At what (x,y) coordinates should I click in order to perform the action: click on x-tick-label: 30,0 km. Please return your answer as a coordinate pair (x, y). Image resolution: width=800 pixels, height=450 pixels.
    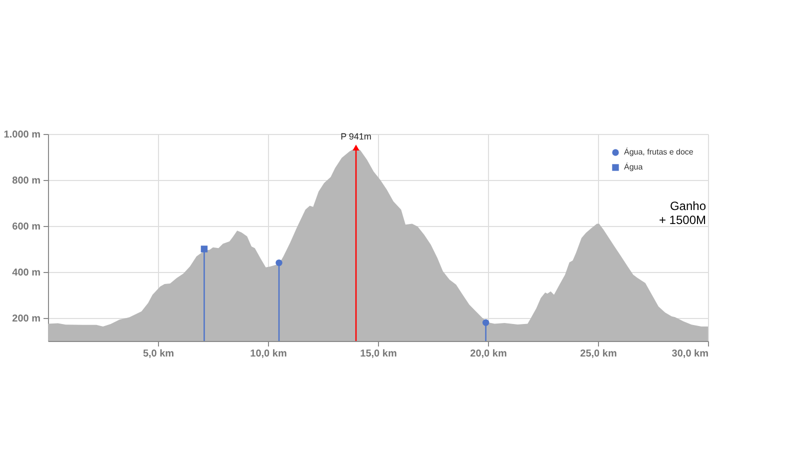
    Looking at the image, I should click on (690, 354).